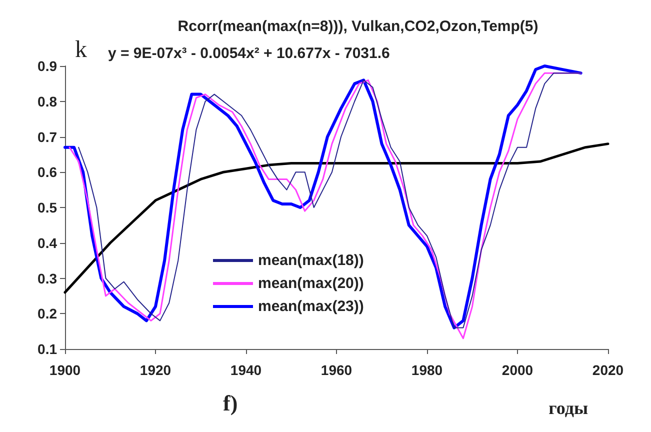 Image resolution: width=651 pixels, height=432 pixels. I want to click on y-tick-label: 0.3, so click(48, 278).